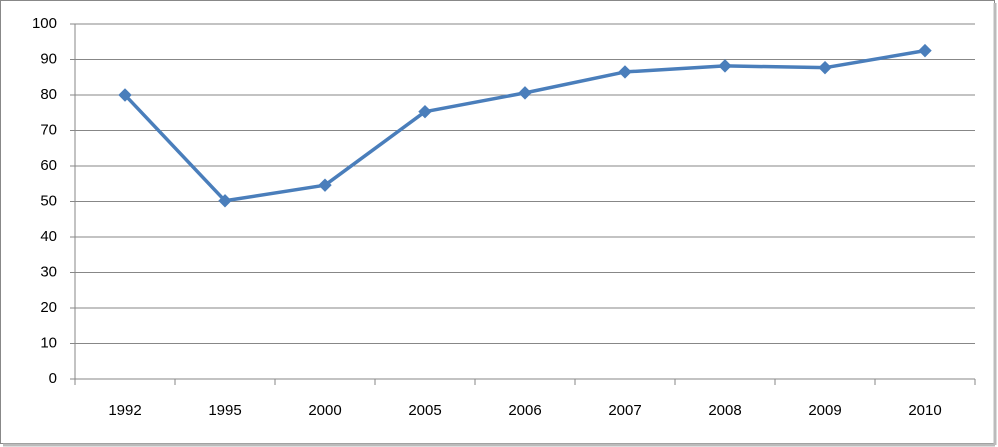 The height and width of the screenshot is (447, 998). I want to click on y-tick-label: 30, so click(48, 271).